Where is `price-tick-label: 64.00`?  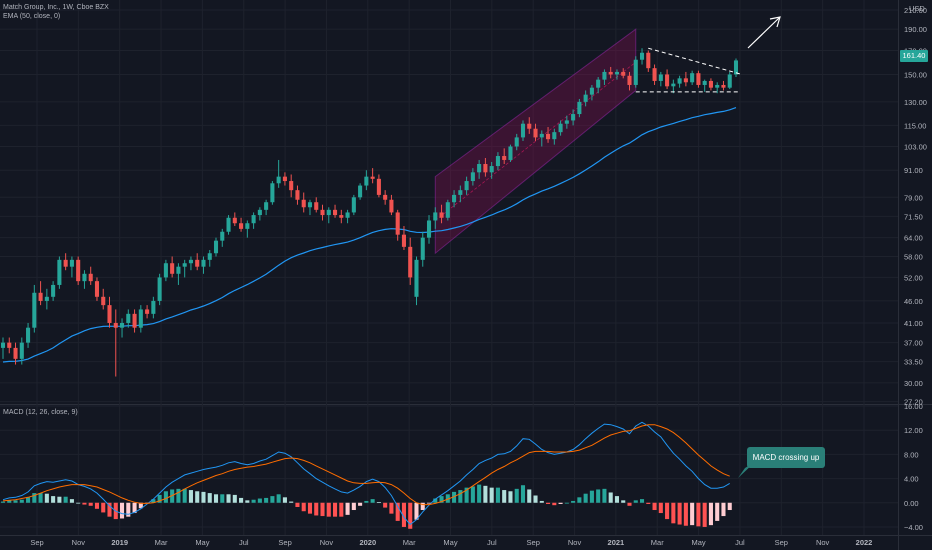 price-tick-label: 64.00 is located at coordinates (913, 238).